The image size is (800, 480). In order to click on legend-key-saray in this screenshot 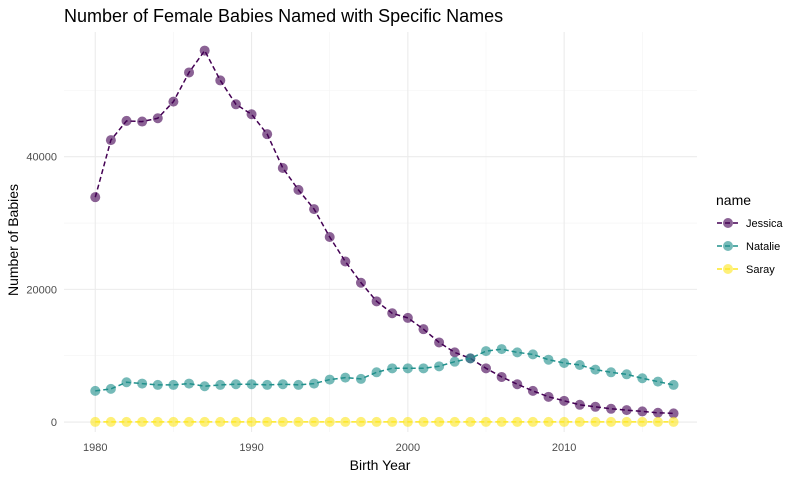, I will do `click(728, 269)`.